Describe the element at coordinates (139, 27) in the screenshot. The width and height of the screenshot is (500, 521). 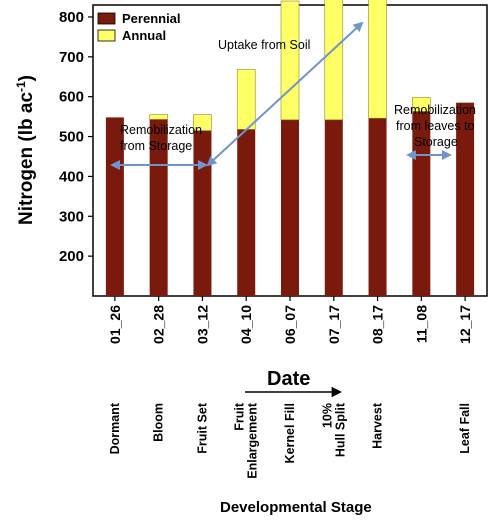
I see `legend: Perennial Annual` at that location.